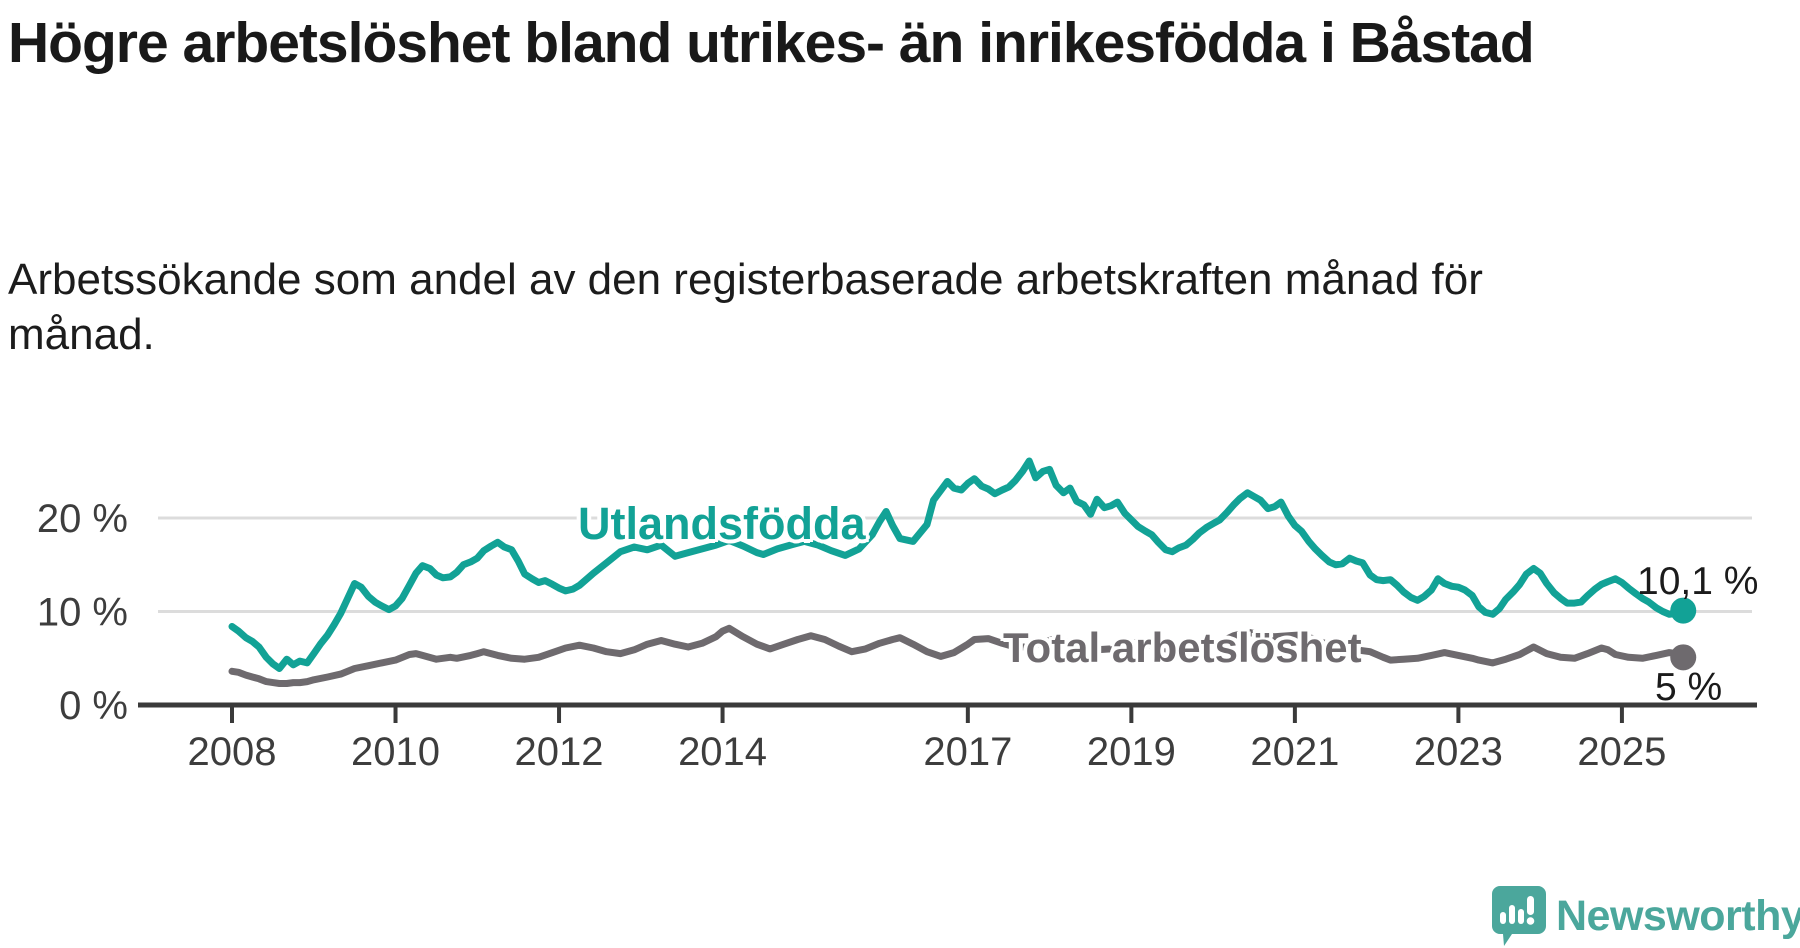 This screenshot has height=948, width=1800. Describe the element at coordinates (1131, 752) in the screenshot. I see `x-tick-label-2019: 2019` at that location.